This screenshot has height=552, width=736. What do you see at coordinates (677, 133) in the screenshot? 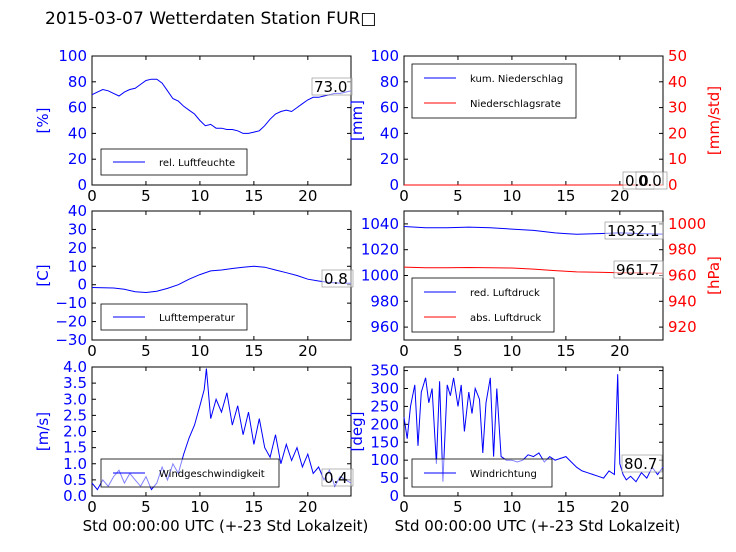
I see `y2-tick-label: 20` at bounding box center [677, 133].